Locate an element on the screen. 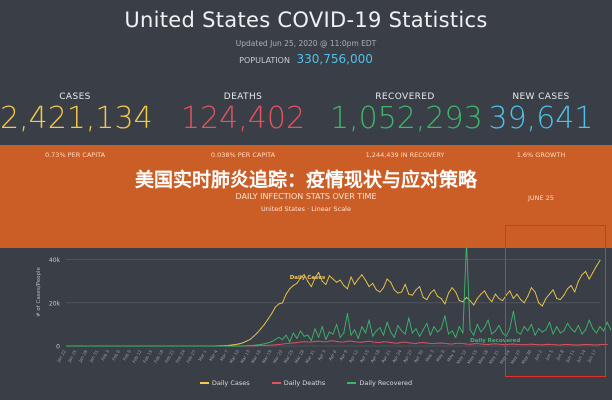  x-tick-label: Mar 22 is located at coordinates (278, 356).